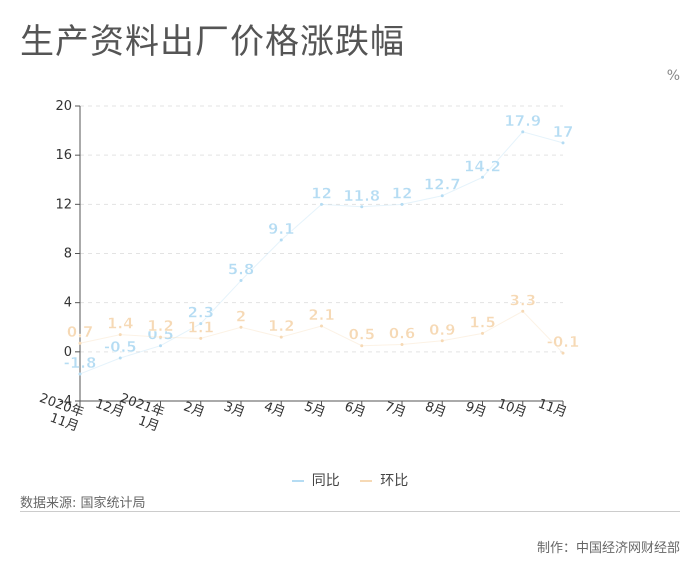 Image resolution: width=700 pixels, height=576 pixels. Describe the element at coordinates (234, 409) in the screenshot. I see `x-tick-label: 3月` at that location.